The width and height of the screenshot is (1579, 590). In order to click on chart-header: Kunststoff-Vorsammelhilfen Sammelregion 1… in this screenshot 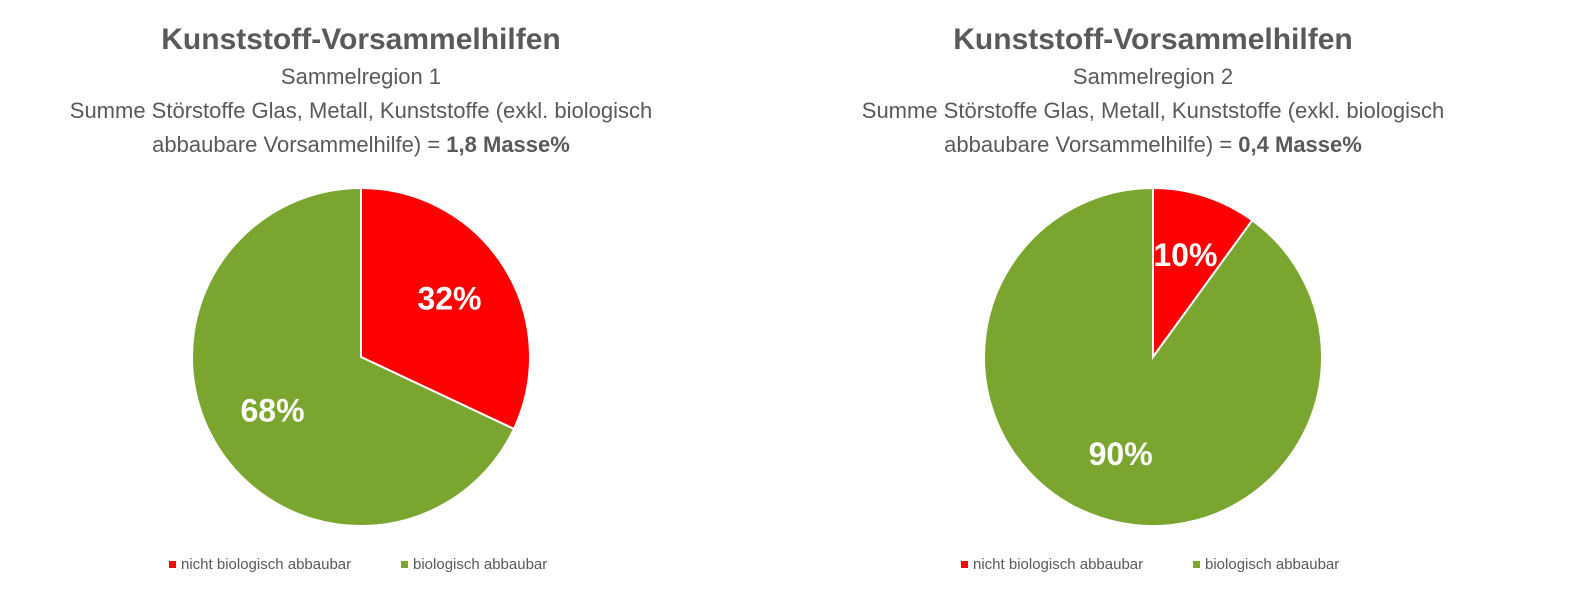, I will do `click(380, 91)`.